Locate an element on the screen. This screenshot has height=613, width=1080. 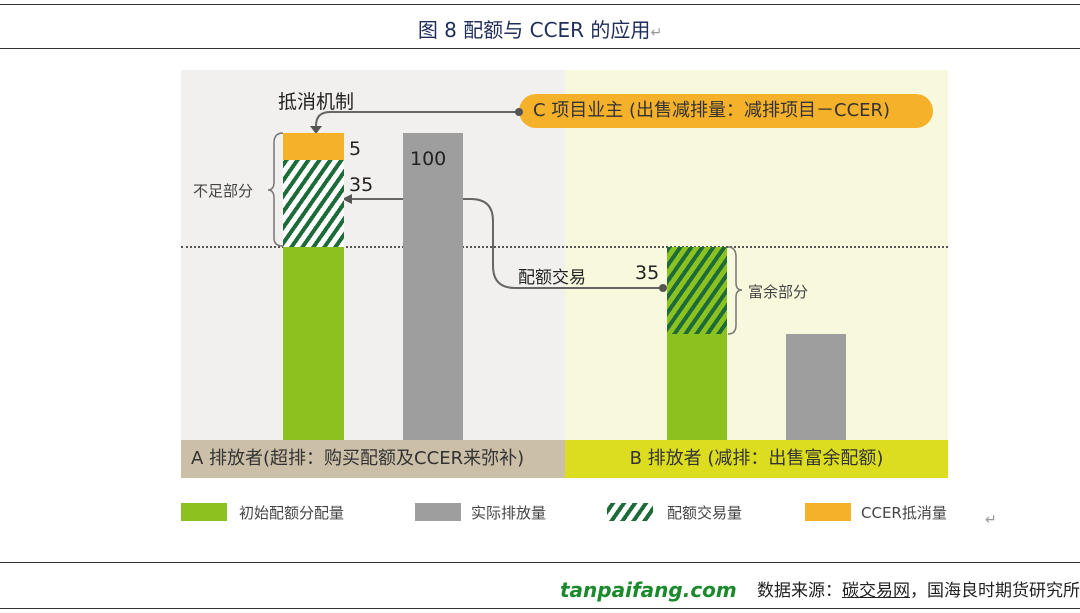
allocation-line is located at coordinates (564, 247).